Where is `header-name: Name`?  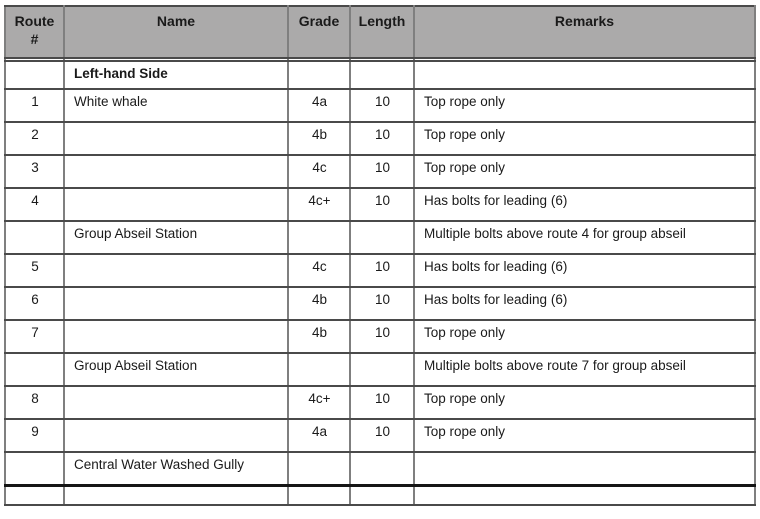
header-name: Name is located at coordinates (176, 32).